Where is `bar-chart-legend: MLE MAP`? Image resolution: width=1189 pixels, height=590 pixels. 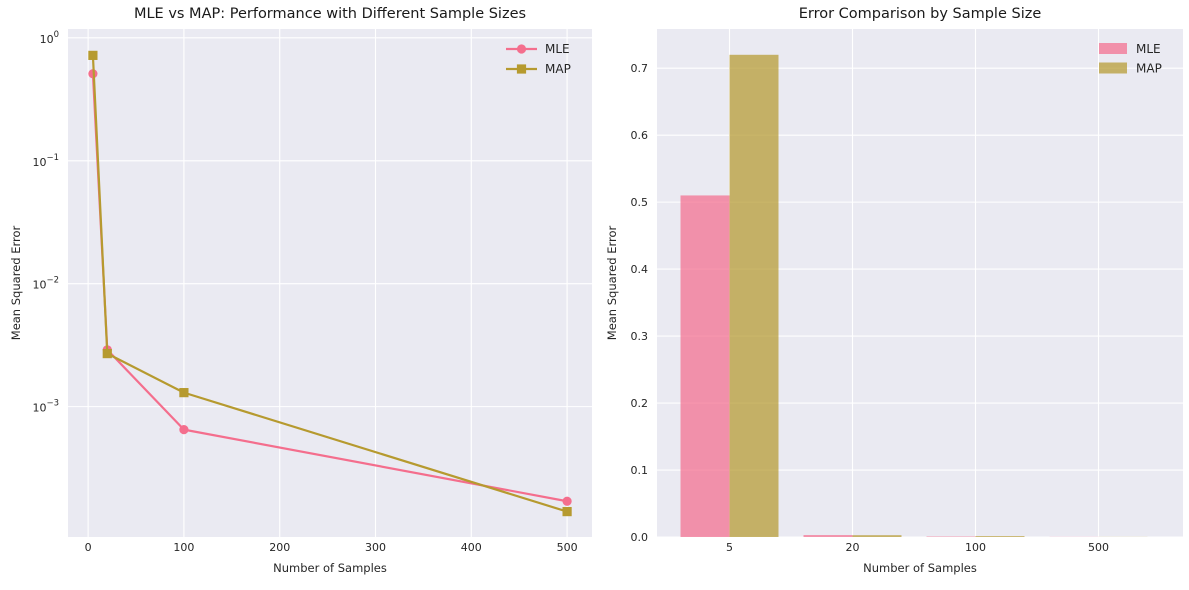
bar-chart-legend: MLE MAP is located at coordinates (1130, 59).